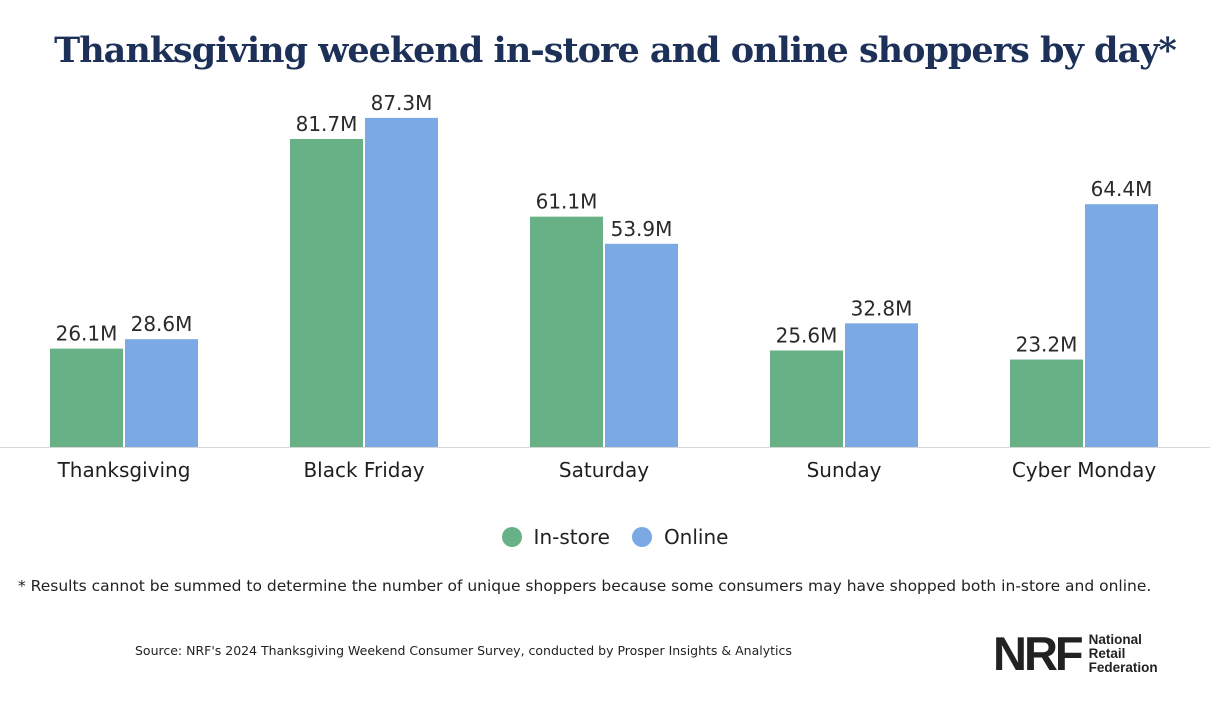 The width and height of the screenshot is (1230, 708). Describe the element at coordinates (1084, 470) in the screenshot. I see `x-tick-label: Cyber Monday` at that location.